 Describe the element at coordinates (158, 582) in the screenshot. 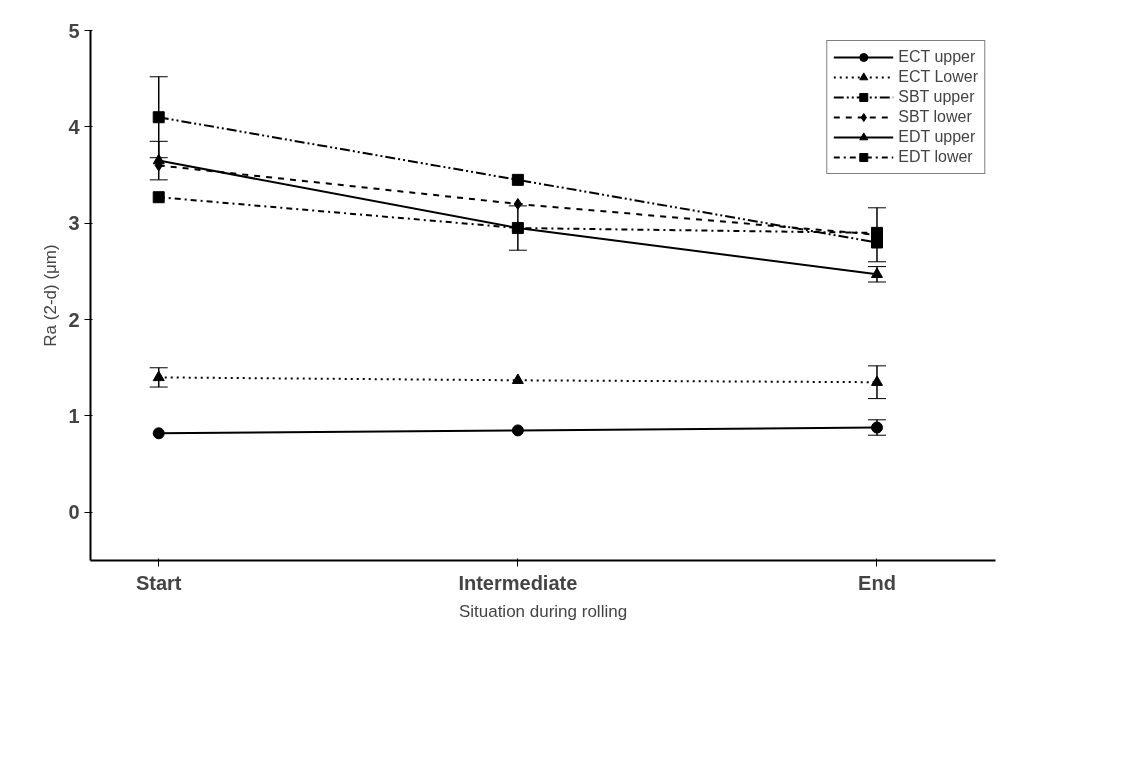

I see `x-tick-label: Start` at that location.